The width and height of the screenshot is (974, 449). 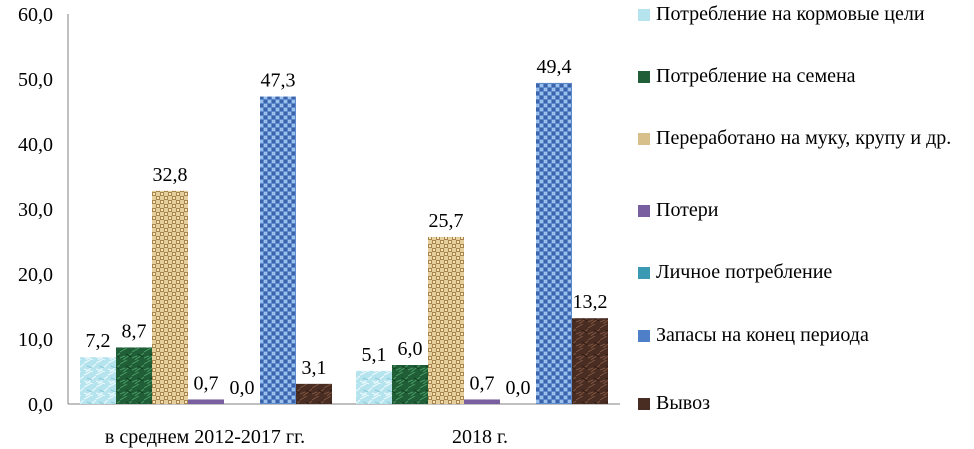 What do you see at coordinates (35, 15) in the screenshot?
I see `y-tick-label: 60,0` at bounding box center [35, 15].